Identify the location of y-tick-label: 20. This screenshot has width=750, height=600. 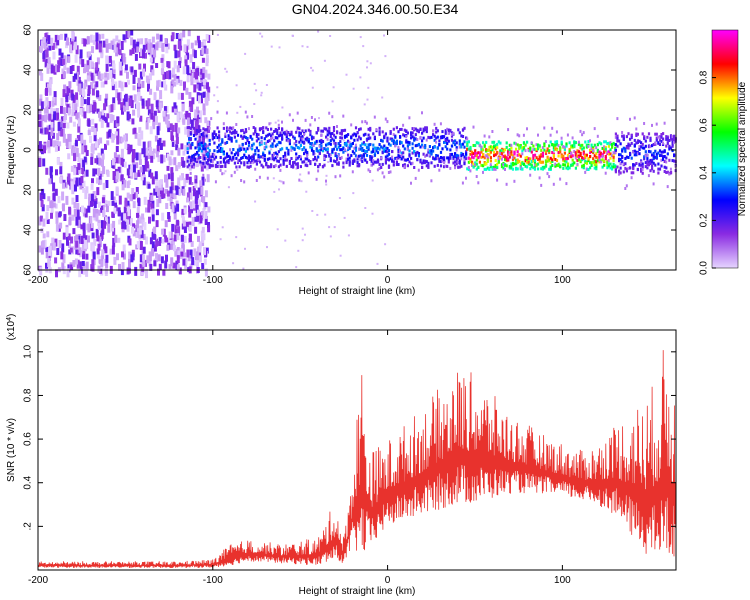
(28, 190).